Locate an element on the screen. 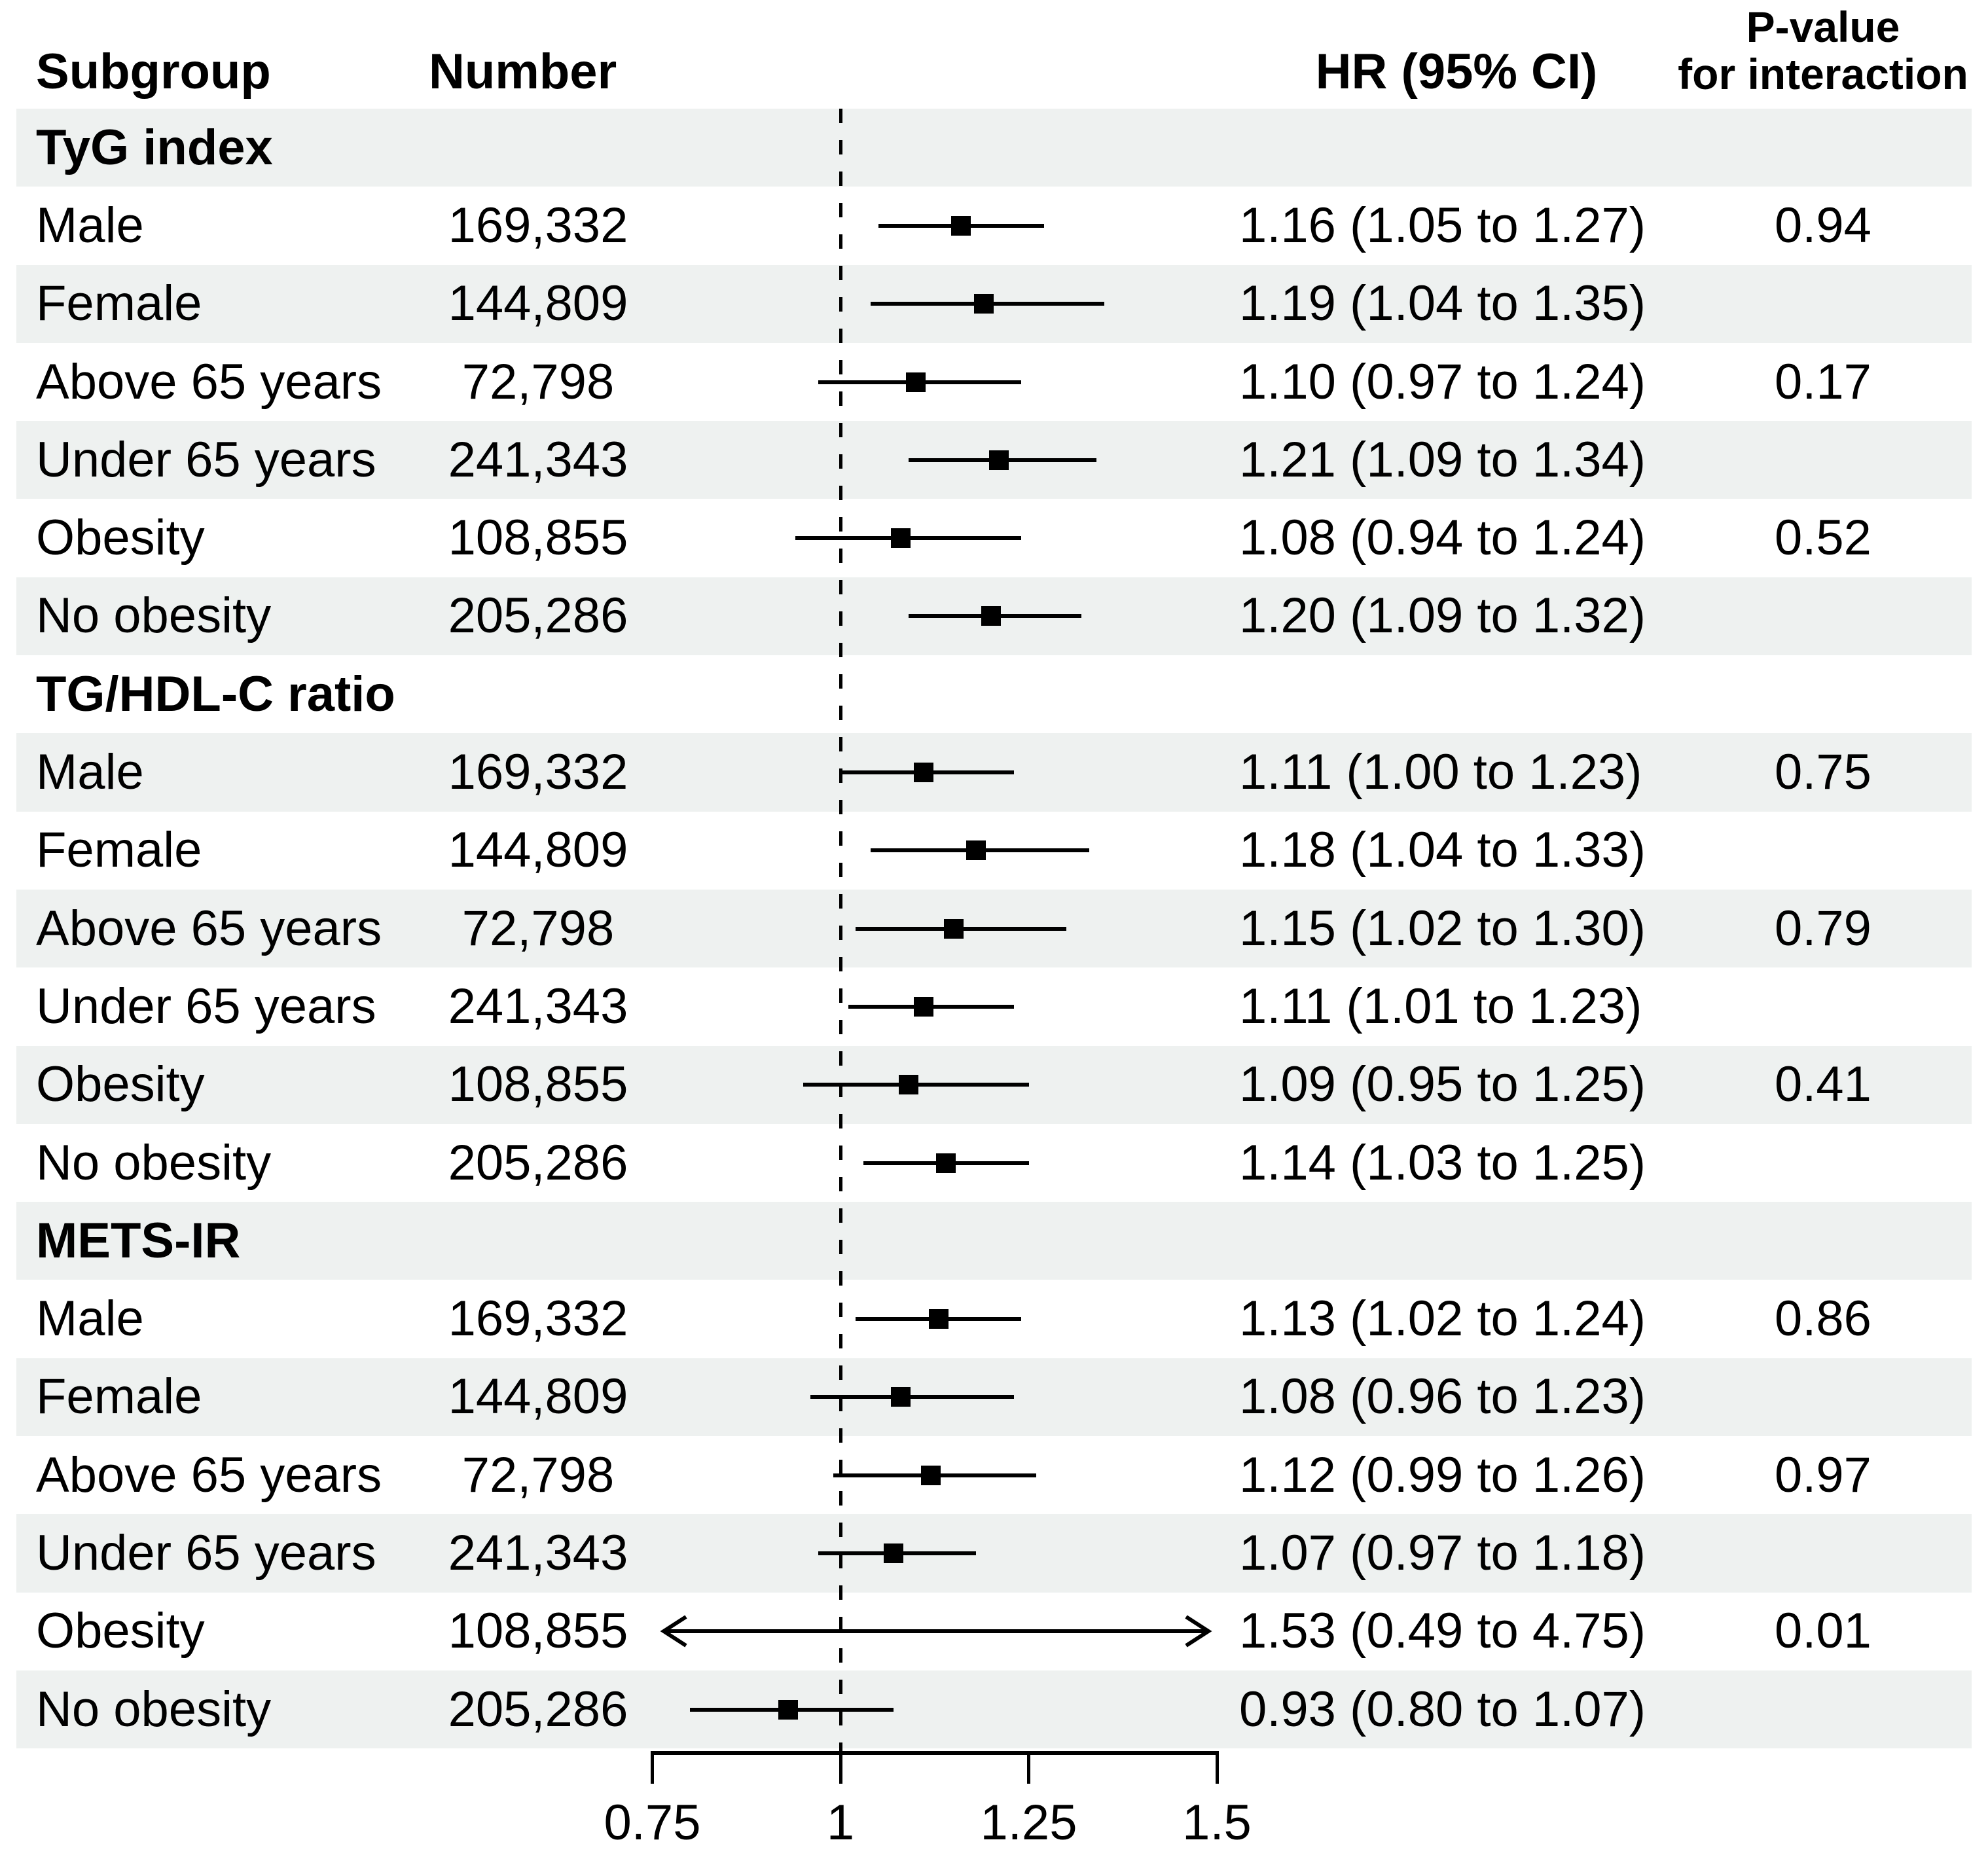 This screenshot has height=1859, width=1988. x-axis-tick-label: 1 is located at coordinates (840, 1823).